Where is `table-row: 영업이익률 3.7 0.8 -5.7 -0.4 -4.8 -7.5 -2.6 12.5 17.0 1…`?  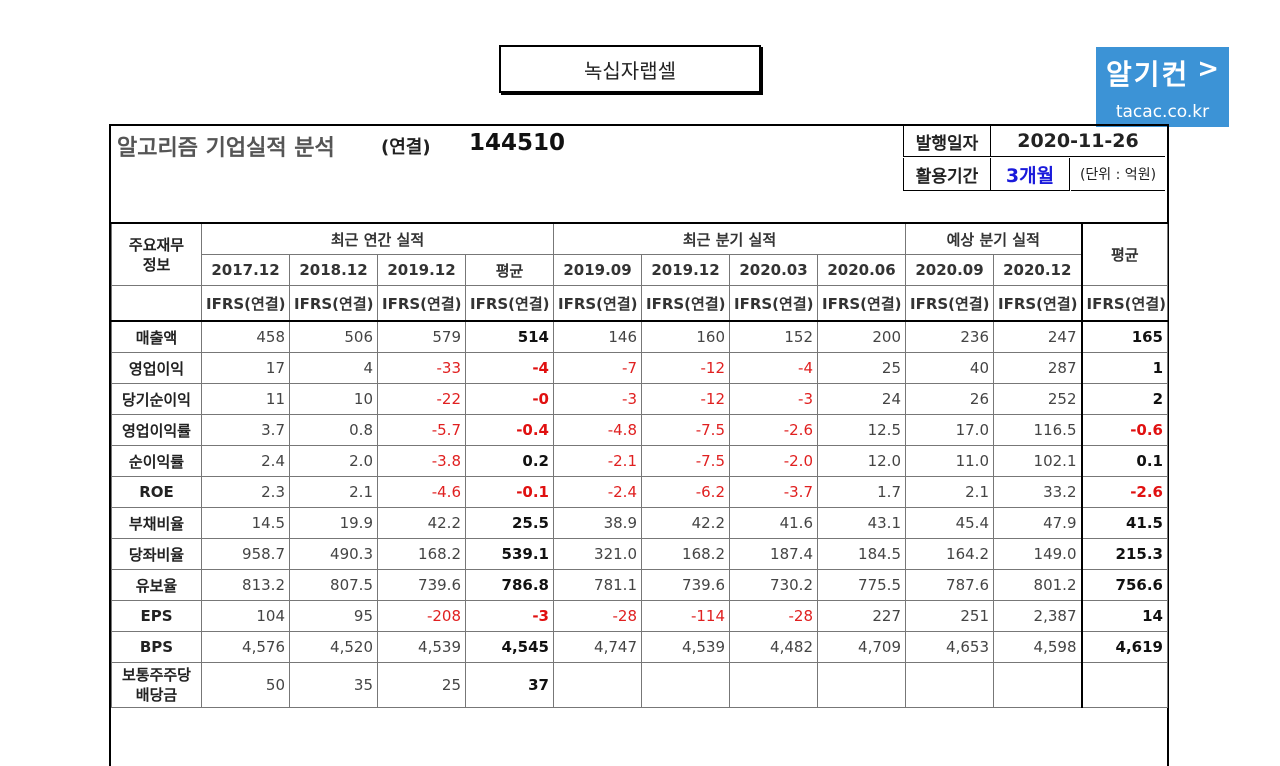 table-row: 영업이익률 3.7 0.8 -5.7 -0.4 -4.8 -7.5 -2.6 12.5 17.0 1… is located at coordinates (639, 430).